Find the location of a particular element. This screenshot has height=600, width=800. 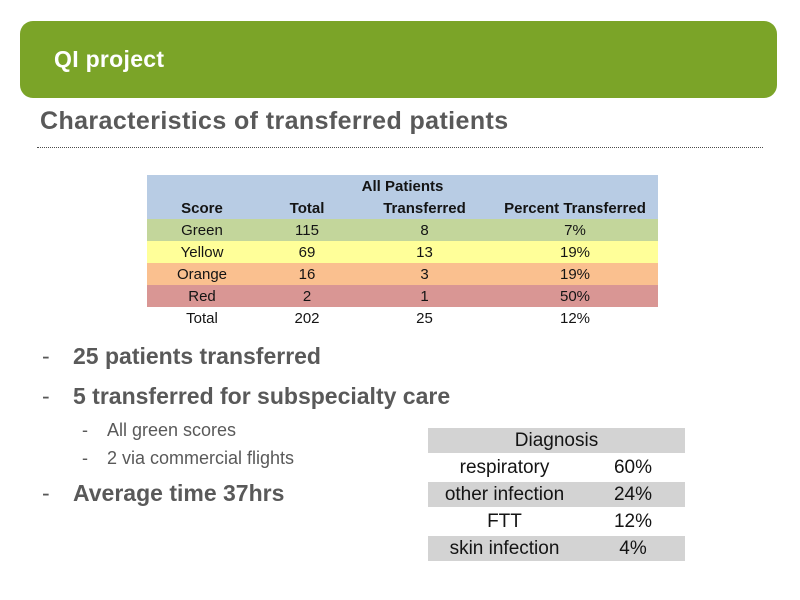

diagnosis-row-ftt: FTT 12% is located at coordinates (556, 522).